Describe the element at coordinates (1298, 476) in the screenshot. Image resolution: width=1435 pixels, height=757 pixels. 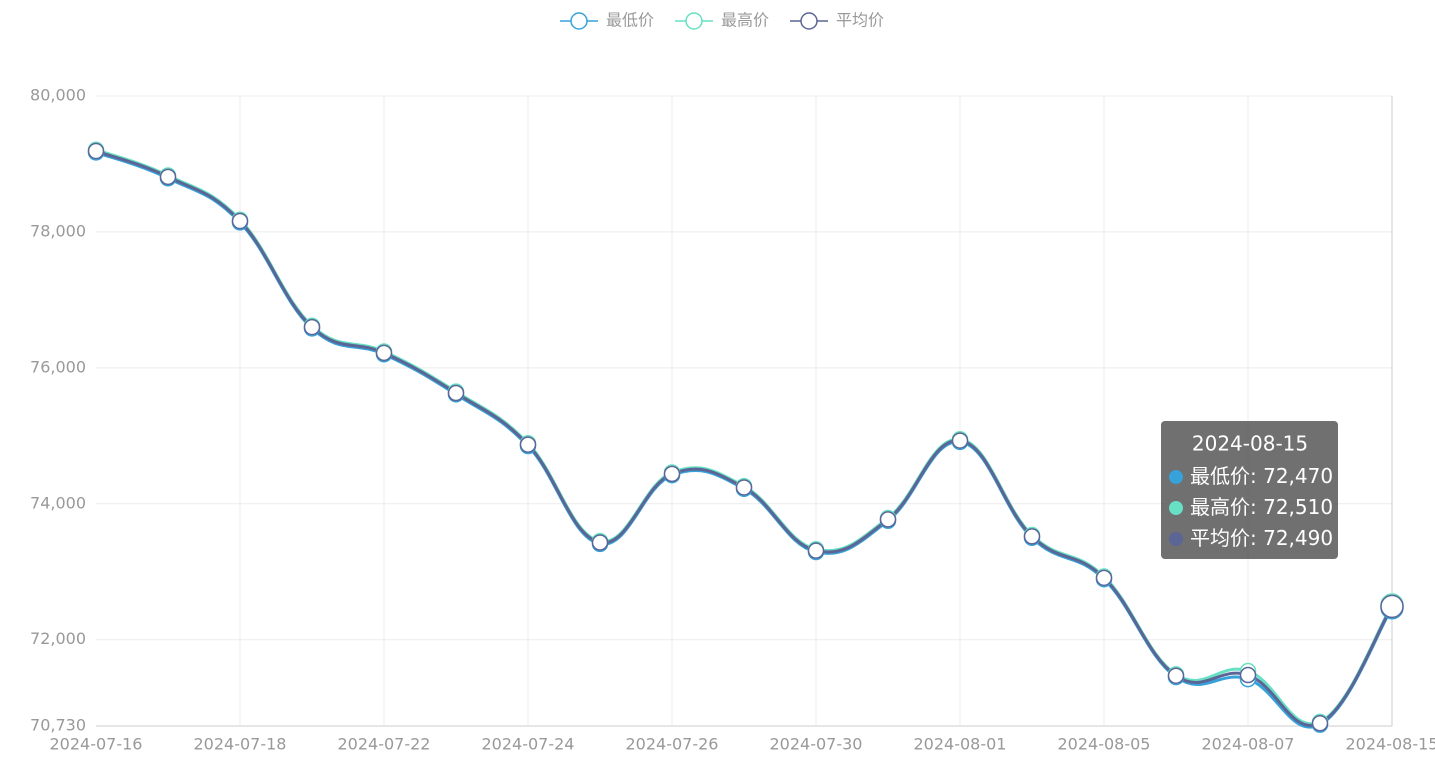
I see `tooltip-value: 72,470` at that location.